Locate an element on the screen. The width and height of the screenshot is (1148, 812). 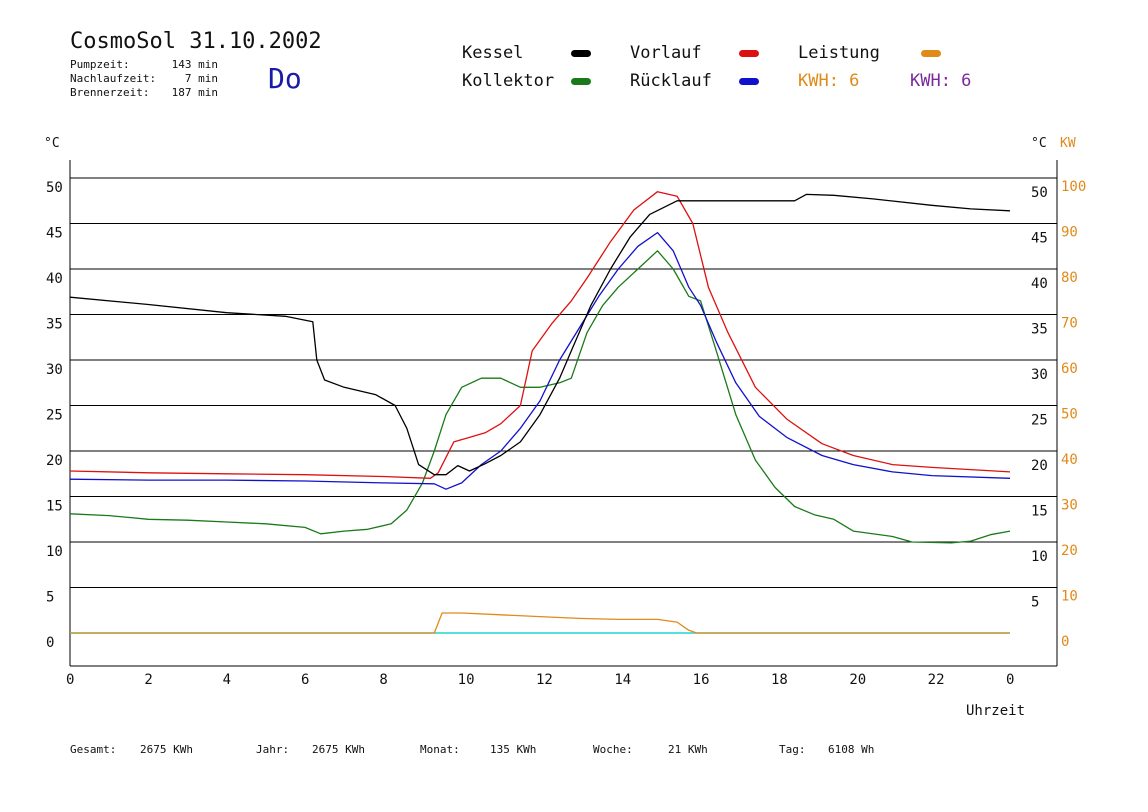
footer-woche-value: 21 KWh is located at coordinates (688, 749).